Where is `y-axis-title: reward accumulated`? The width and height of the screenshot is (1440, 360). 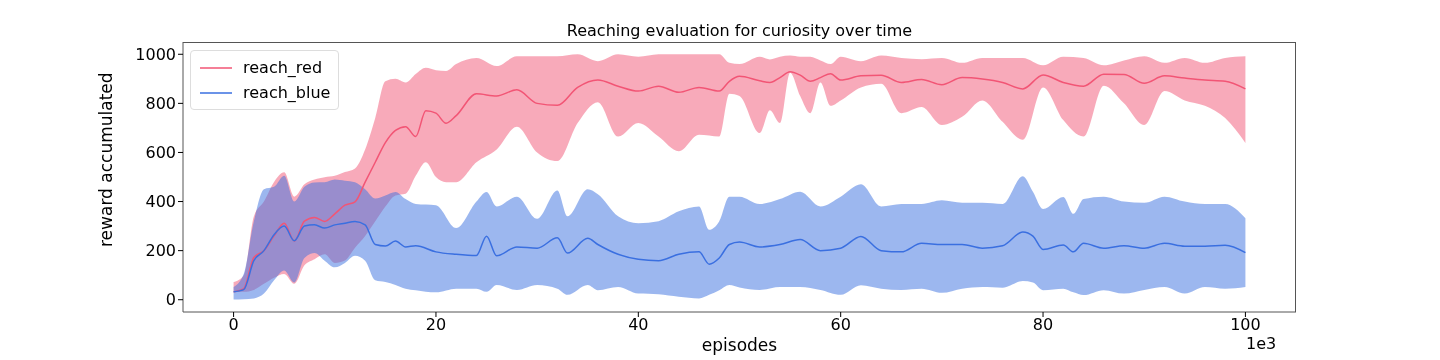
y-axis-title: reward accumulated is located at coordinates (106, 159).